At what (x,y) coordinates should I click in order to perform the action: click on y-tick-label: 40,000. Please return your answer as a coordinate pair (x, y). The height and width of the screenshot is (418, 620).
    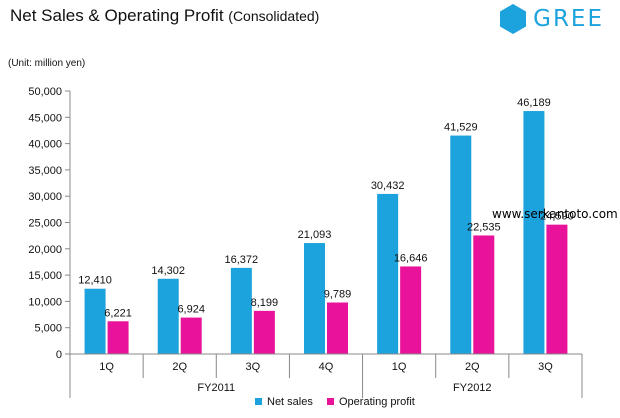
    Looking at the image, I should click on (45, 145).